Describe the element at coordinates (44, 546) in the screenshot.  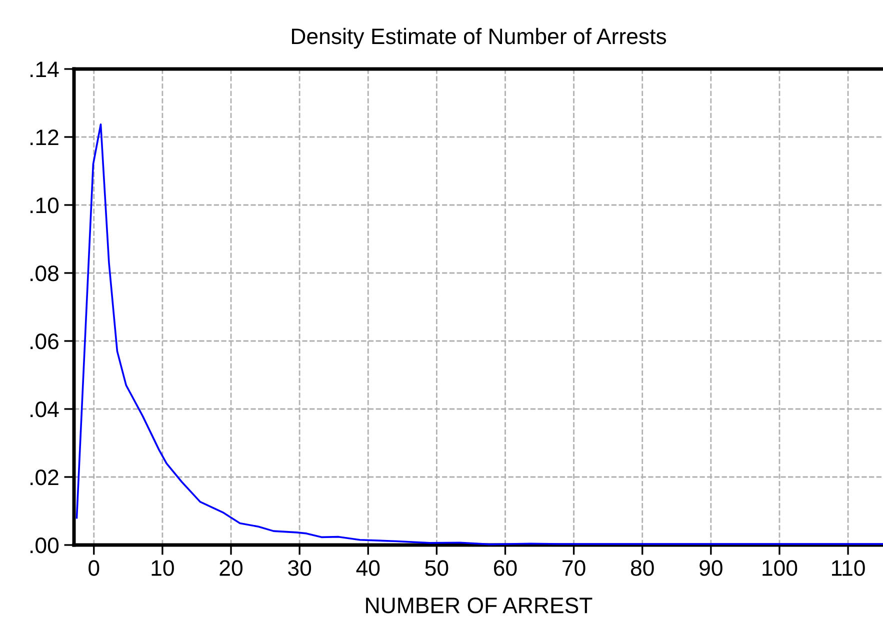
I see `y-tick-label: .00` at that location.